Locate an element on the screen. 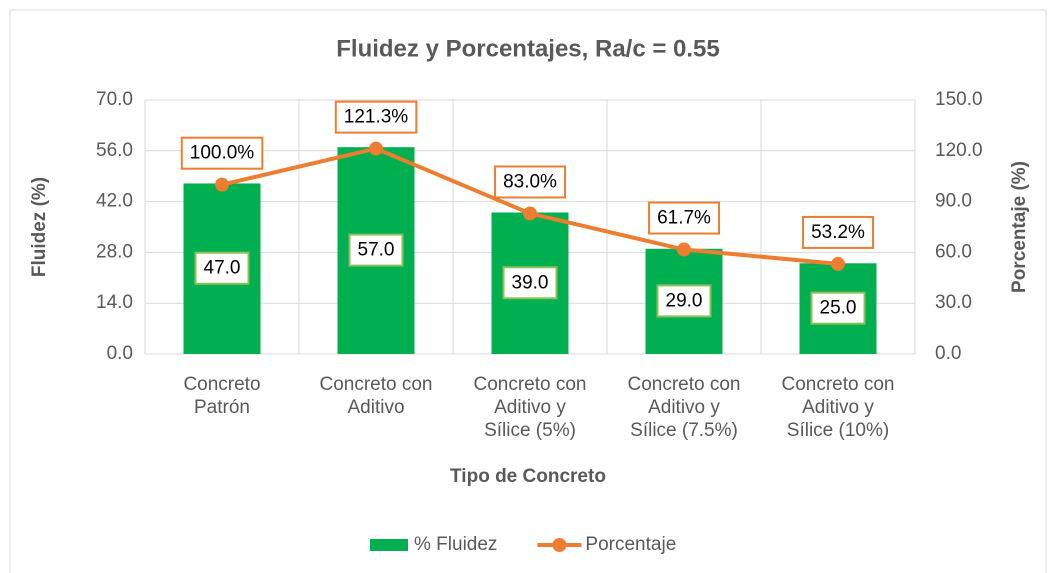 This screenshot has height=573, width=1056. bar-data-label: 39.0 is located at coordinates (530, 282).